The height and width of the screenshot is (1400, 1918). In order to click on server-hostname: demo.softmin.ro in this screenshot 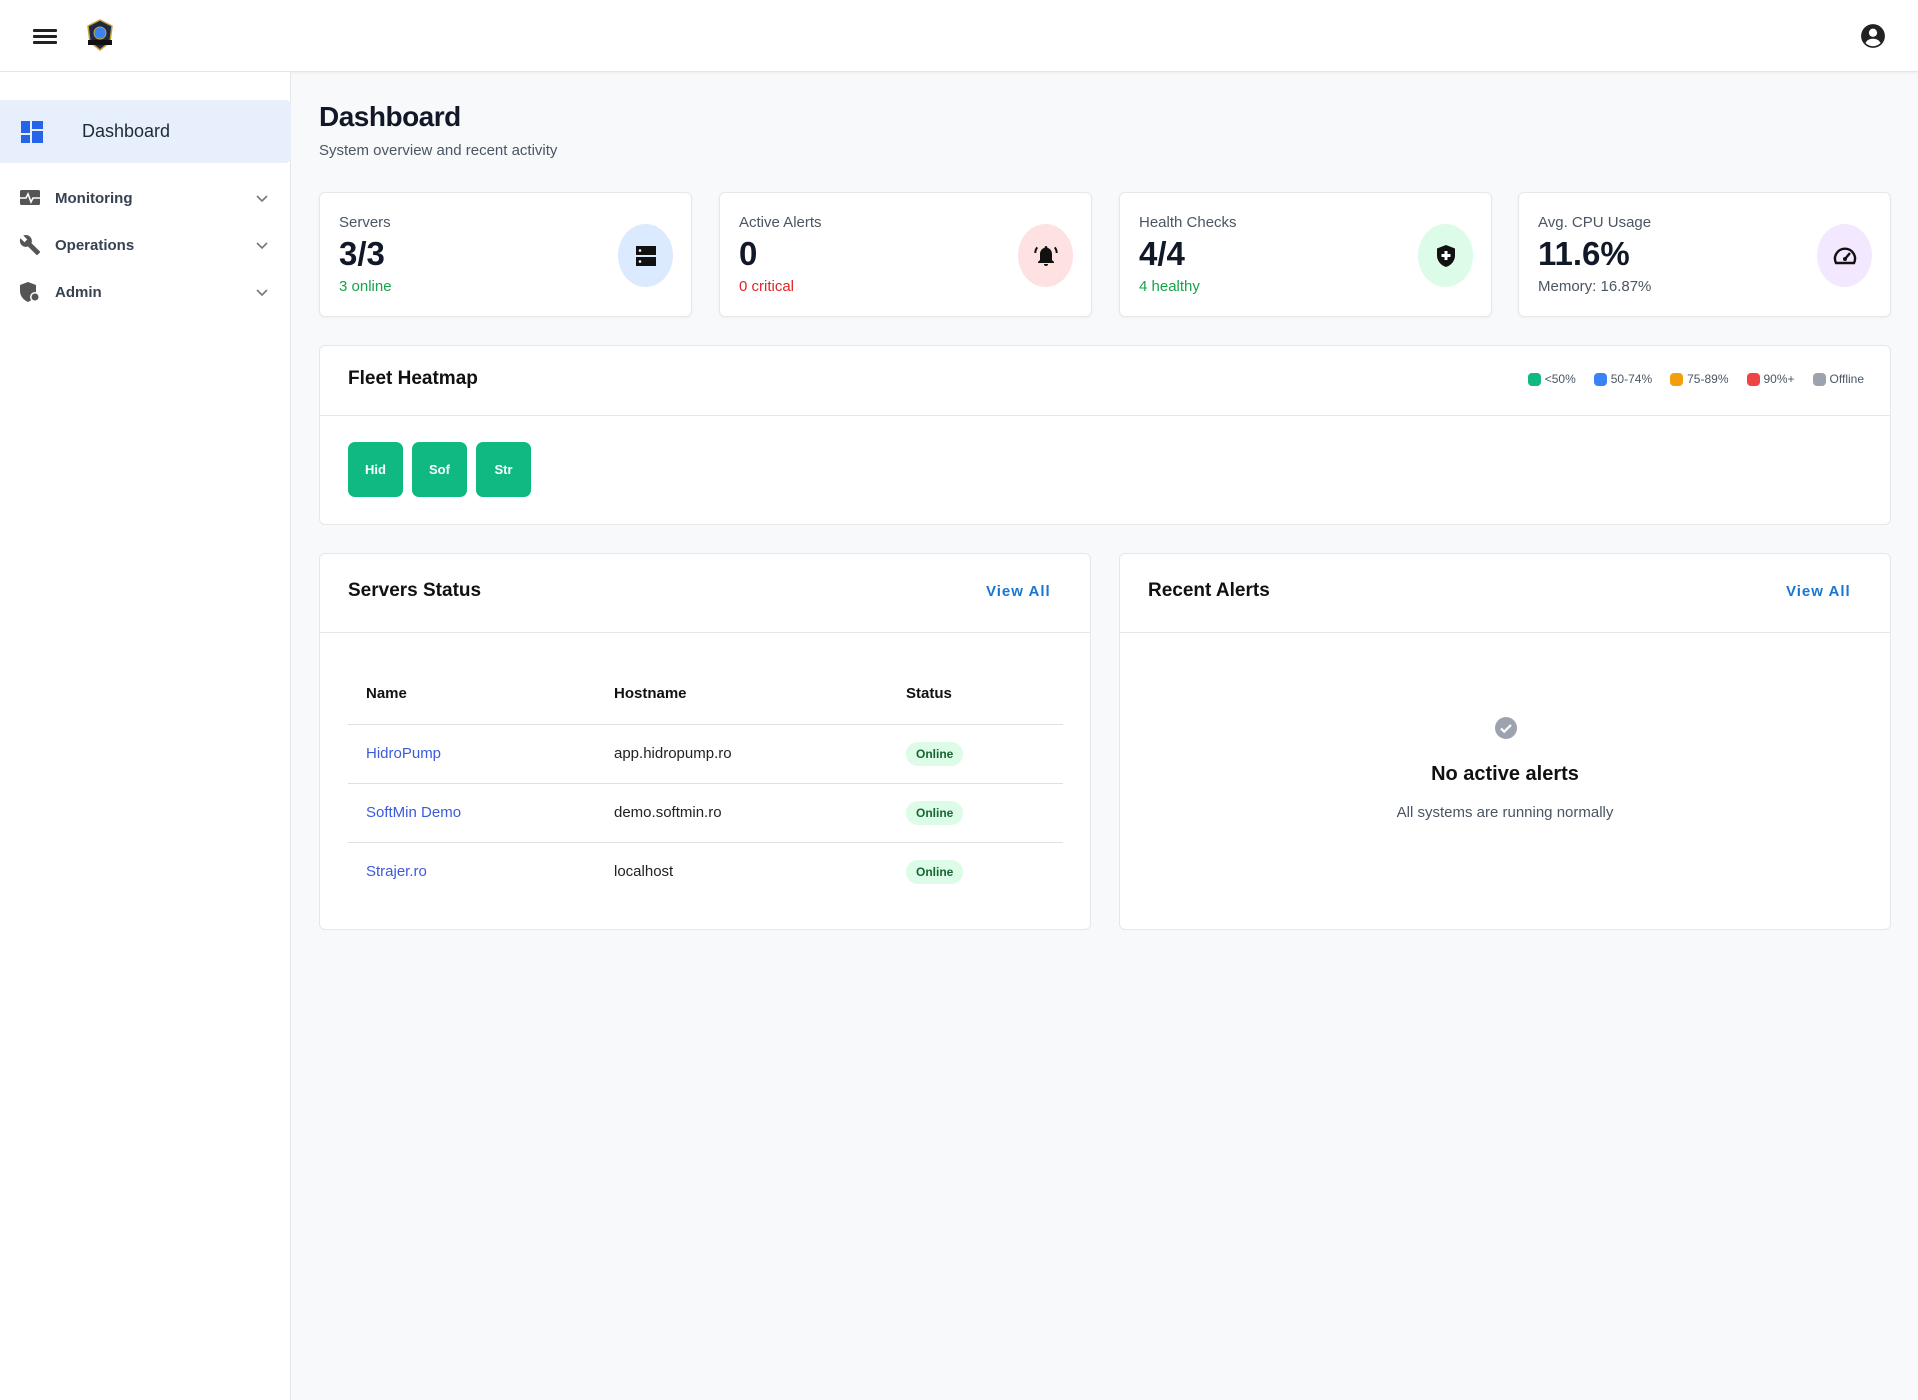, I will do `click(742, 813)`.